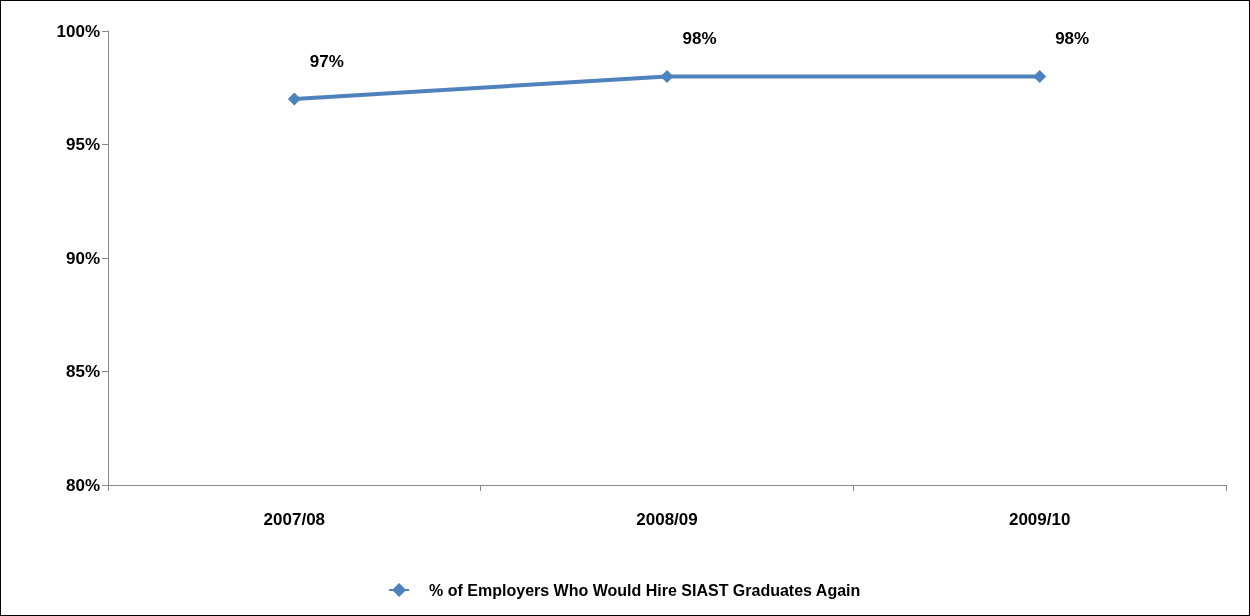  Describe the element at coordinates (82, 371) in the screenshot. I see `y-tick-label: 85%` at that location.